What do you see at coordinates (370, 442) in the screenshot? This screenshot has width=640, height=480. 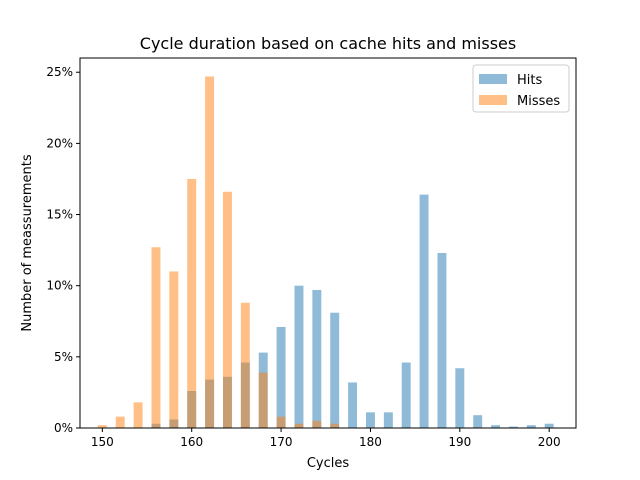 I see `x-tick-label: 180` at bounding box center [370, 442].